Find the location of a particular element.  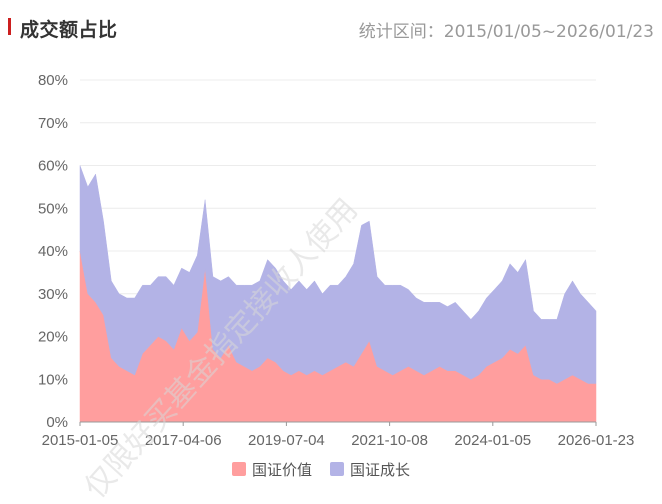

x-tick-label: 2024-01-05 is located at coordinates (492, 440).